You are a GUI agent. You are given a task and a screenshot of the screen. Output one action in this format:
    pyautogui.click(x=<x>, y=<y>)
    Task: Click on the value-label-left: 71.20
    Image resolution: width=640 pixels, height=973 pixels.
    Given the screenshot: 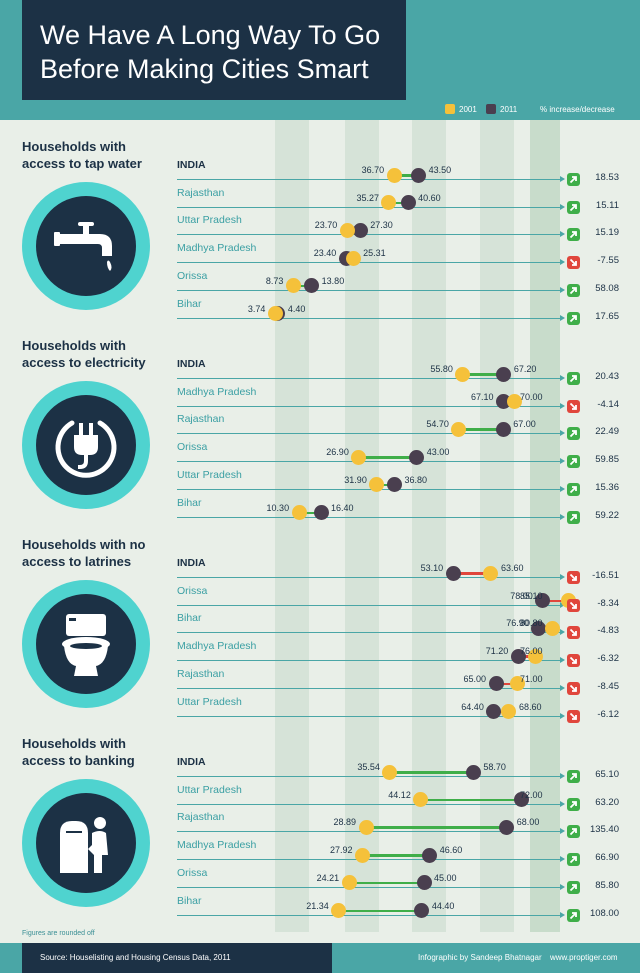 What is the action you would take?
    pyautogui.click(x=497, y=651)
    